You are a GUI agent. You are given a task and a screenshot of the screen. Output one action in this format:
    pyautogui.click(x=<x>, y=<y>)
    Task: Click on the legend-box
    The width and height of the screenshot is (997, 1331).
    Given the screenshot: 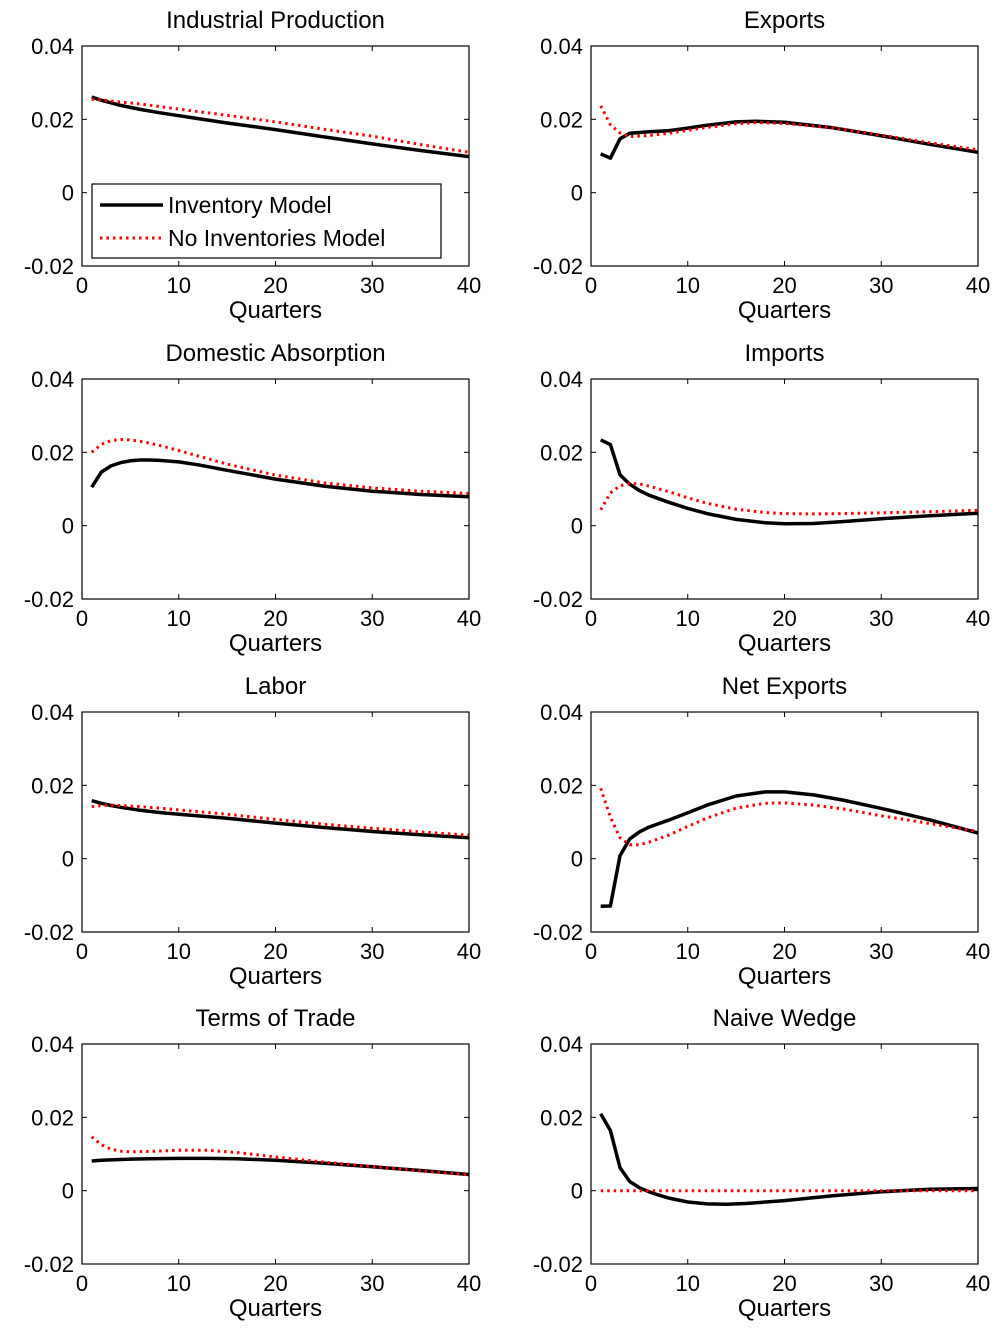 What is the action you would take?
    pyautogui.click(x=266, y=221)
    